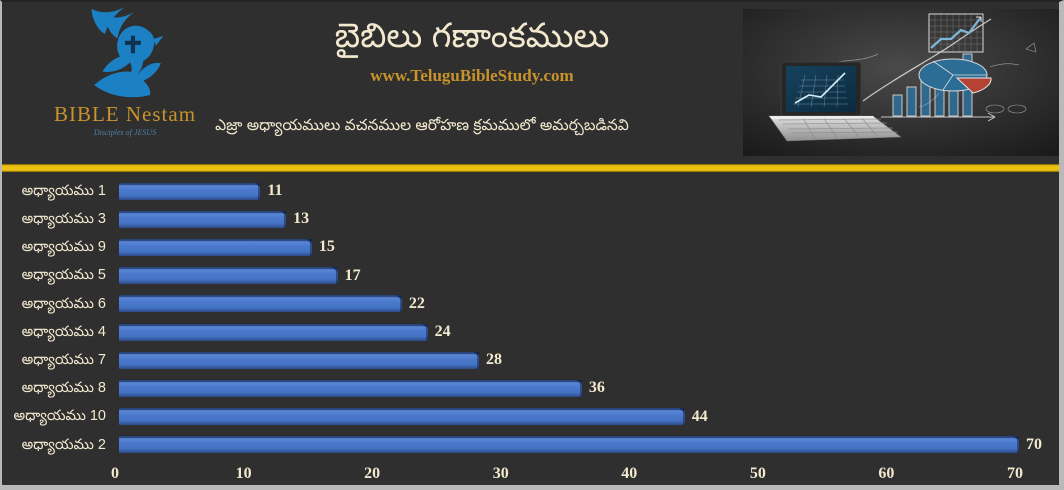 This screenshot has width=1064, height=490. Describe the element at coordinates (127, 51) in the screenshot. I see `dove-and-hand-logo-icon` at that location.